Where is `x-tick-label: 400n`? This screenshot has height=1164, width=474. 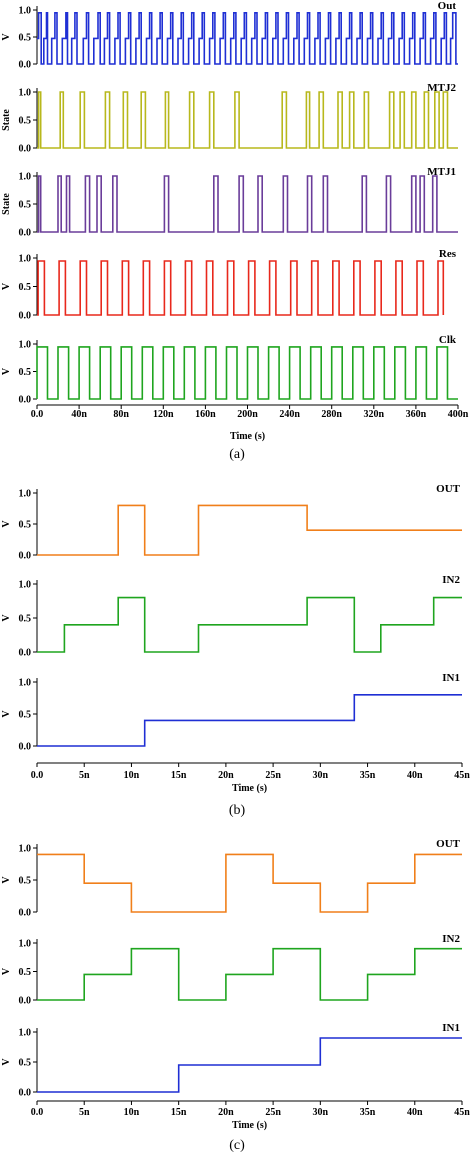 x-tick-label: 400n is located at coordinates (458, 414).